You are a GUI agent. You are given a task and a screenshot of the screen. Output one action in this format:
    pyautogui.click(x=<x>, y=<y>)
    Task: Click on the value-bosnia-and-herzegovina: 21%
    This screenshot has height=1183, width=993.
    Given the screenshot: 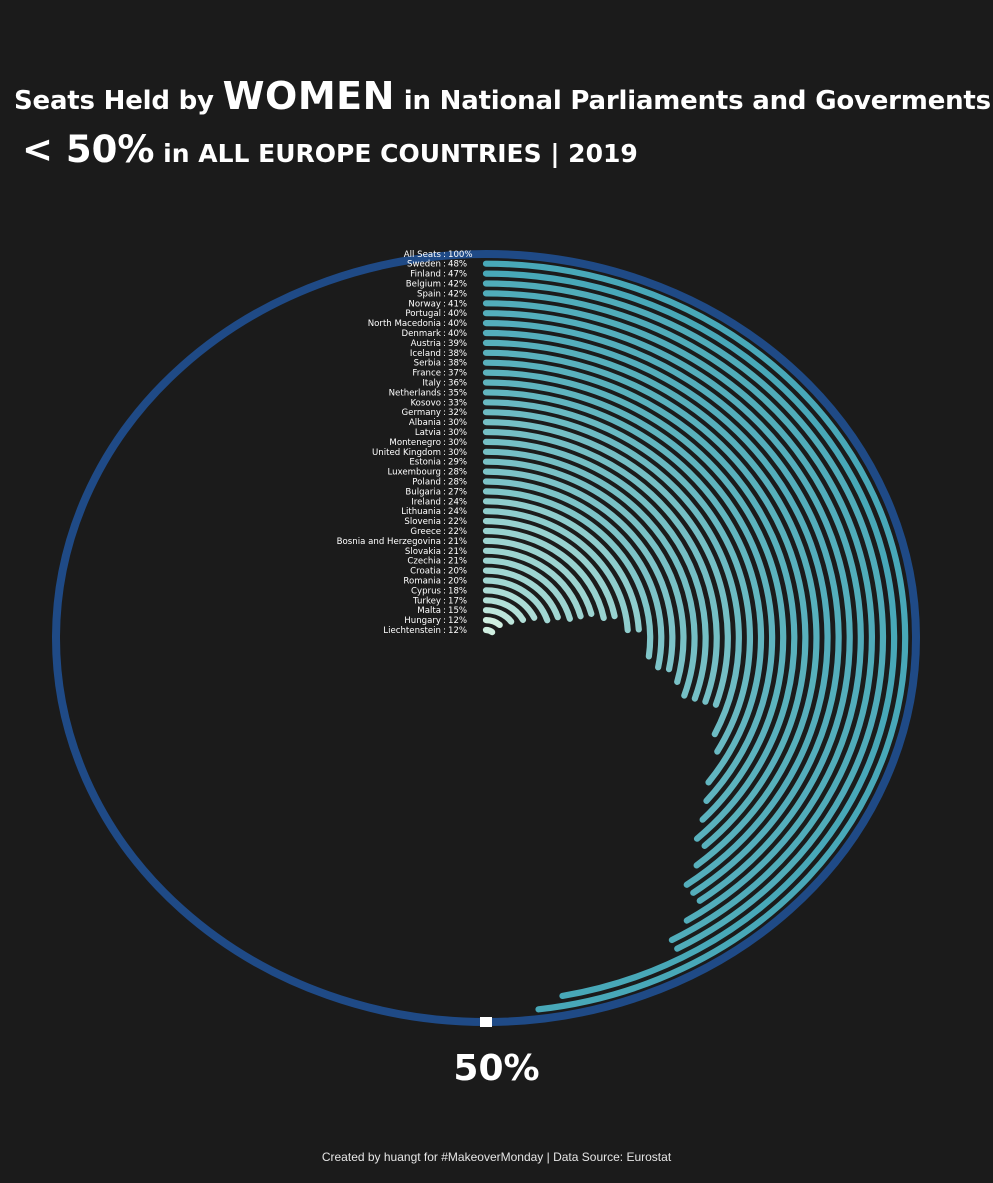 What is the action you would take?
    pyautogui.click(x=457, y=542)
    